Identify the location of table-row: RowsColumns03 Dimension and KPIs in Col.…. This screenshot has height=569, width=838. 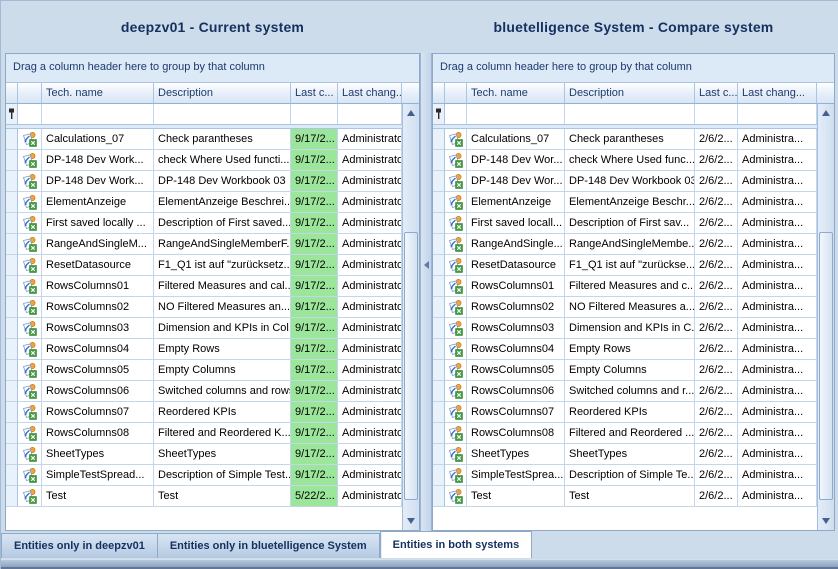
(204, 328).